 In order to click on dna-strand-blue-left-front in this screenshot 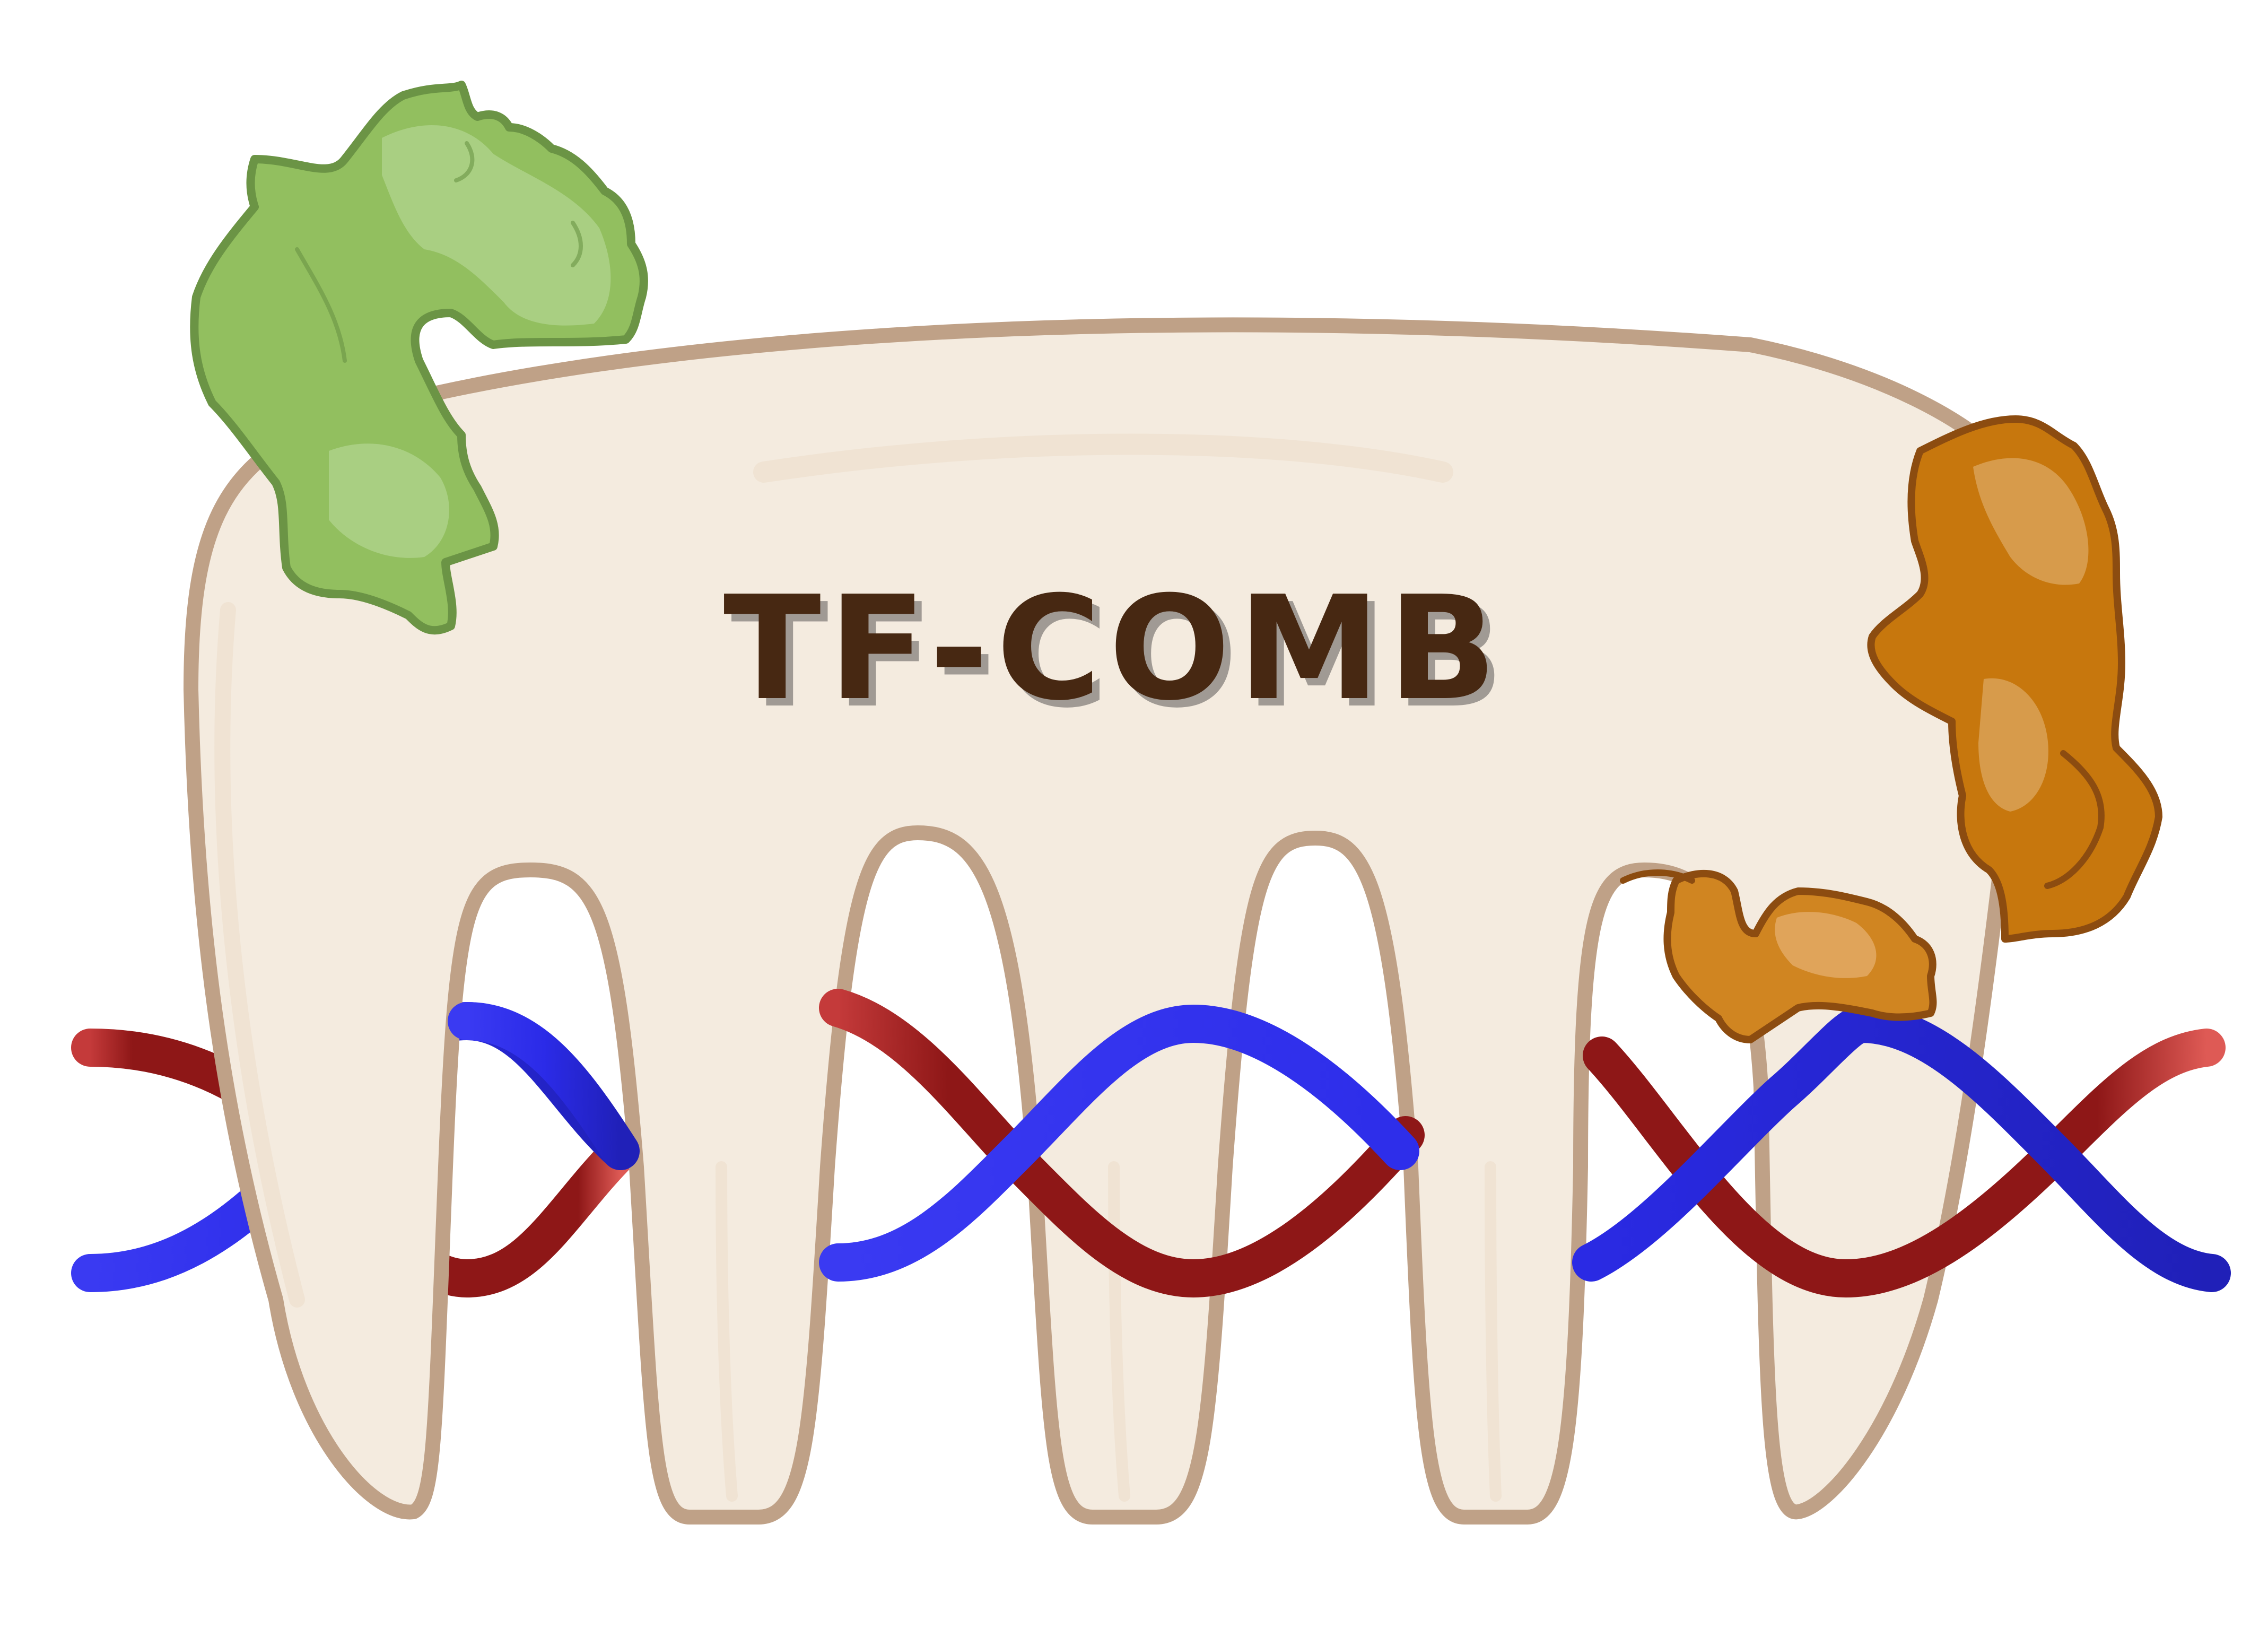, I will do `click(544, 1086)`.